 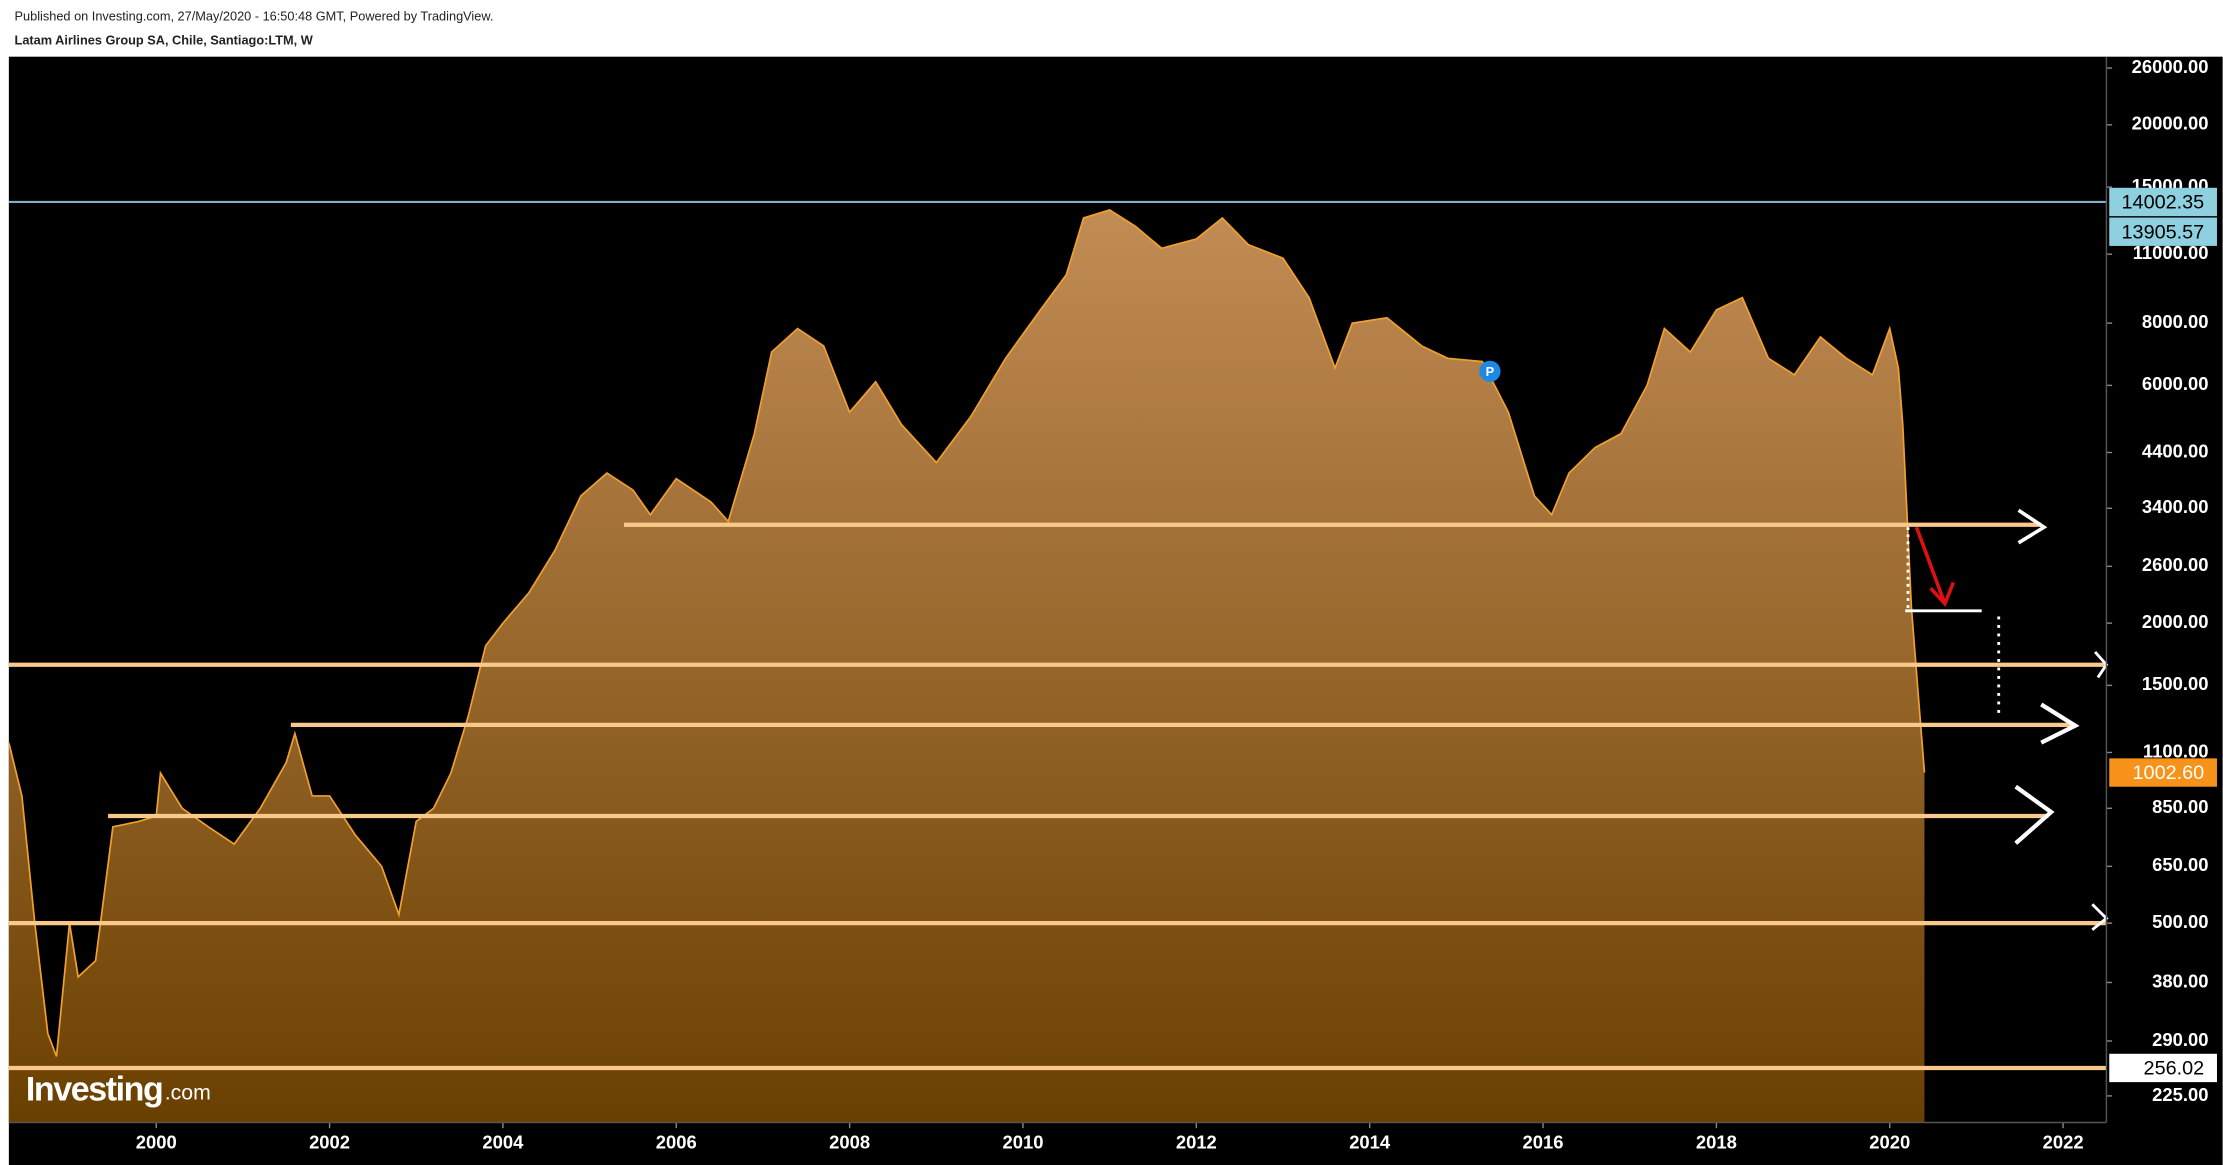 I want to click on x-tick-label: 2012, so click(x=1196, y=1142).